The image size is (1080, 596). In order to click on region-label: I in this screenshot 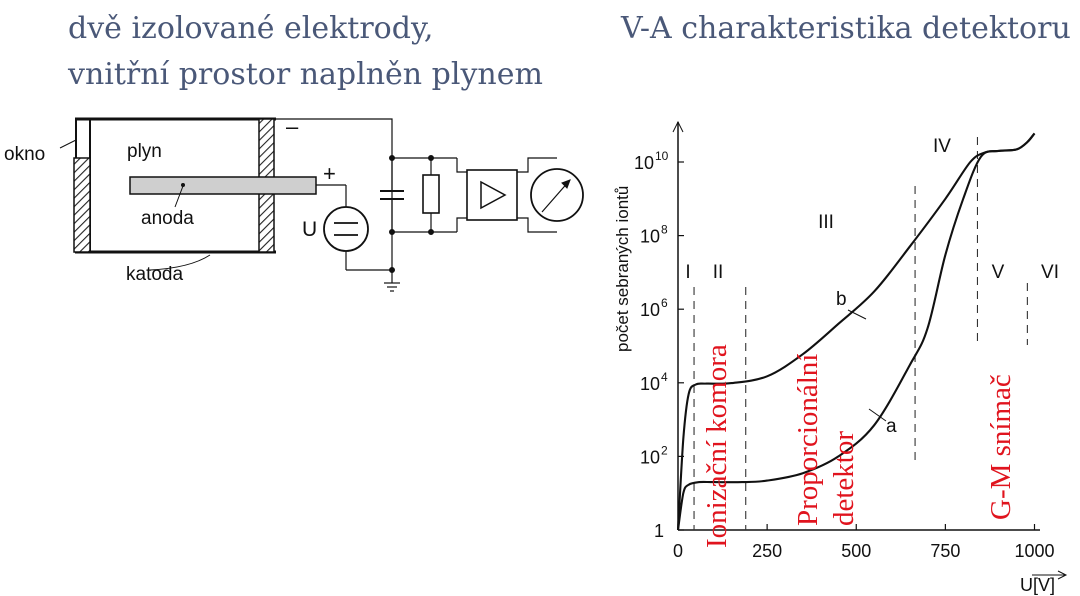, I will do `click(687, 272)`.